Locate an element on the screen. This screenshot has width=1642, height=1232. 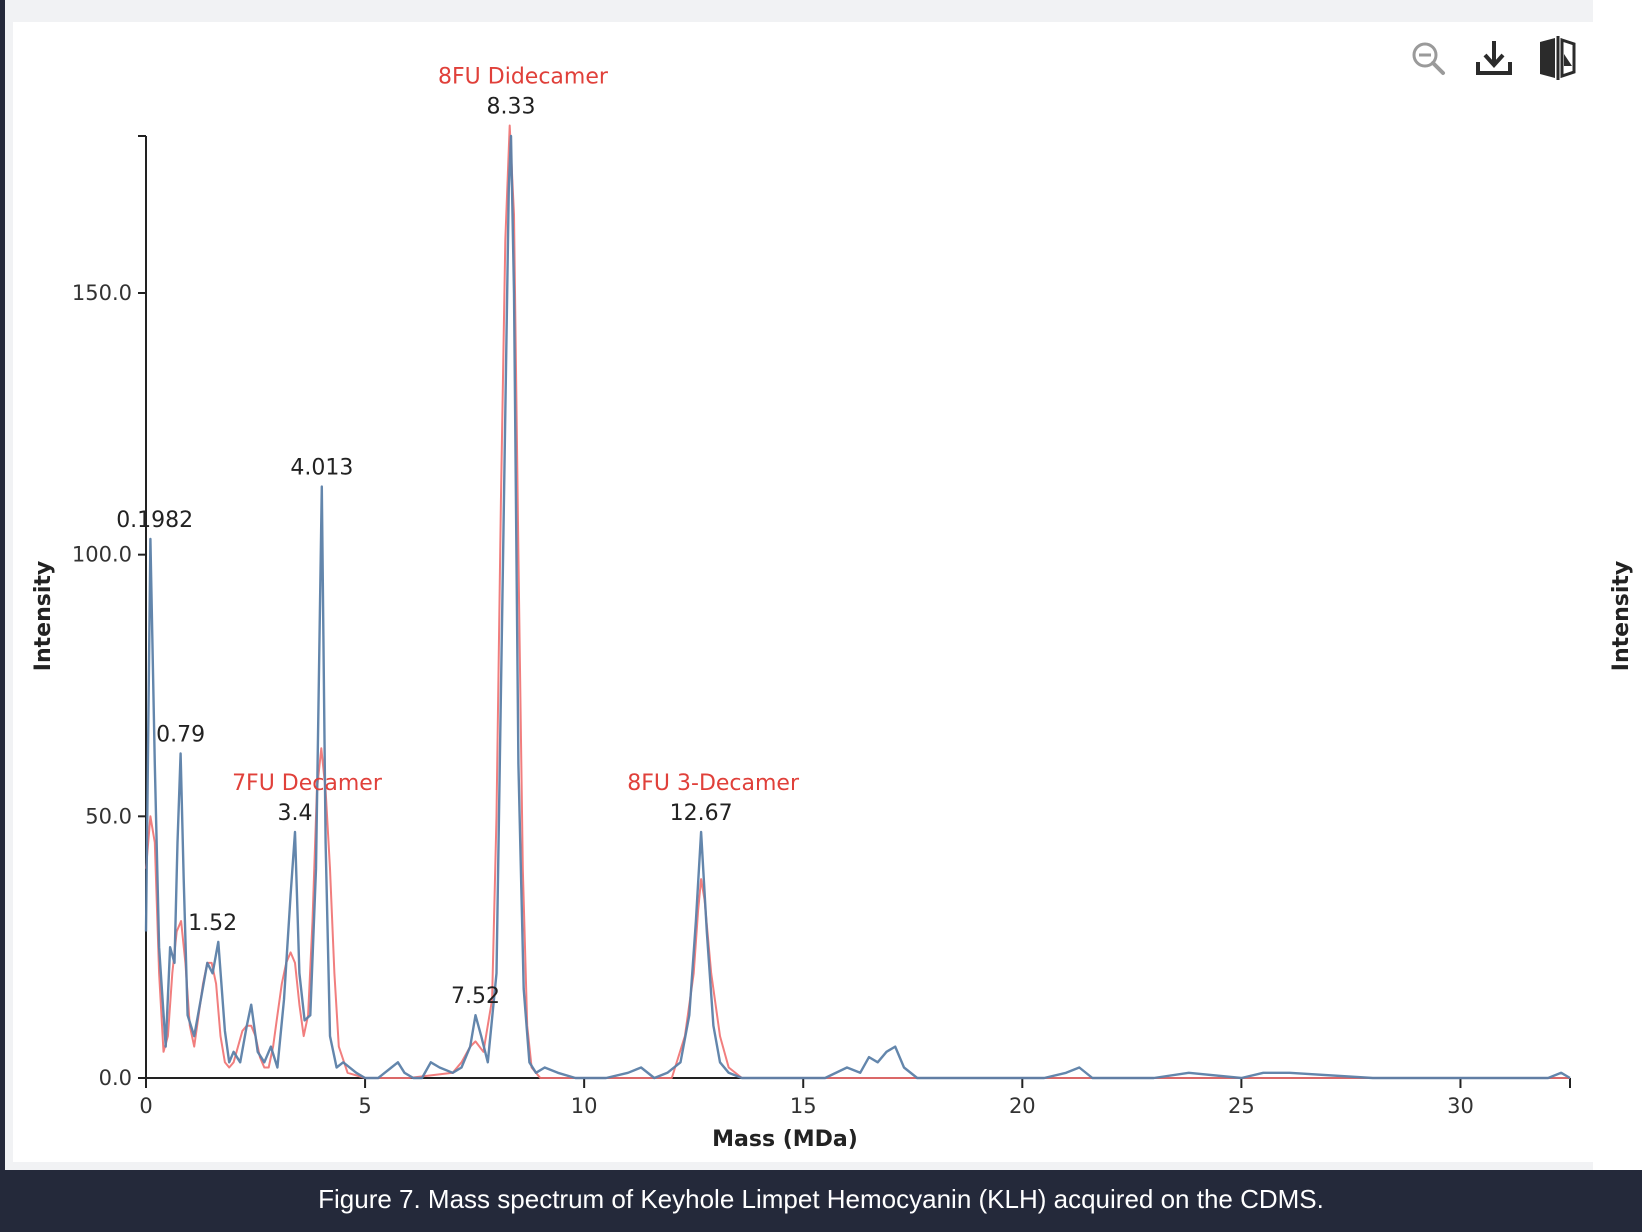
secondary-panel-edge is located at coordinates (1617, 585).